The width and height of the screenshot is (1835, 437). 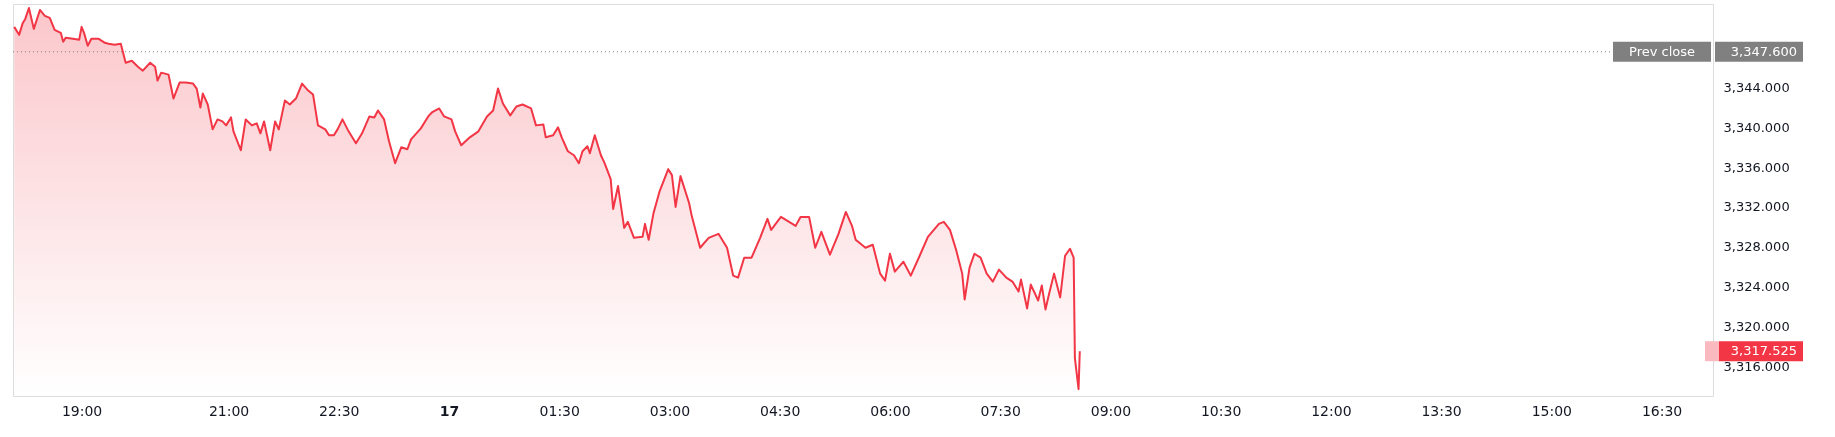 What do you see at coordinates (1756, 207) in the screenshot?
I see `y-tick-label: 3,332.000` at bounding box center [1756, 207].